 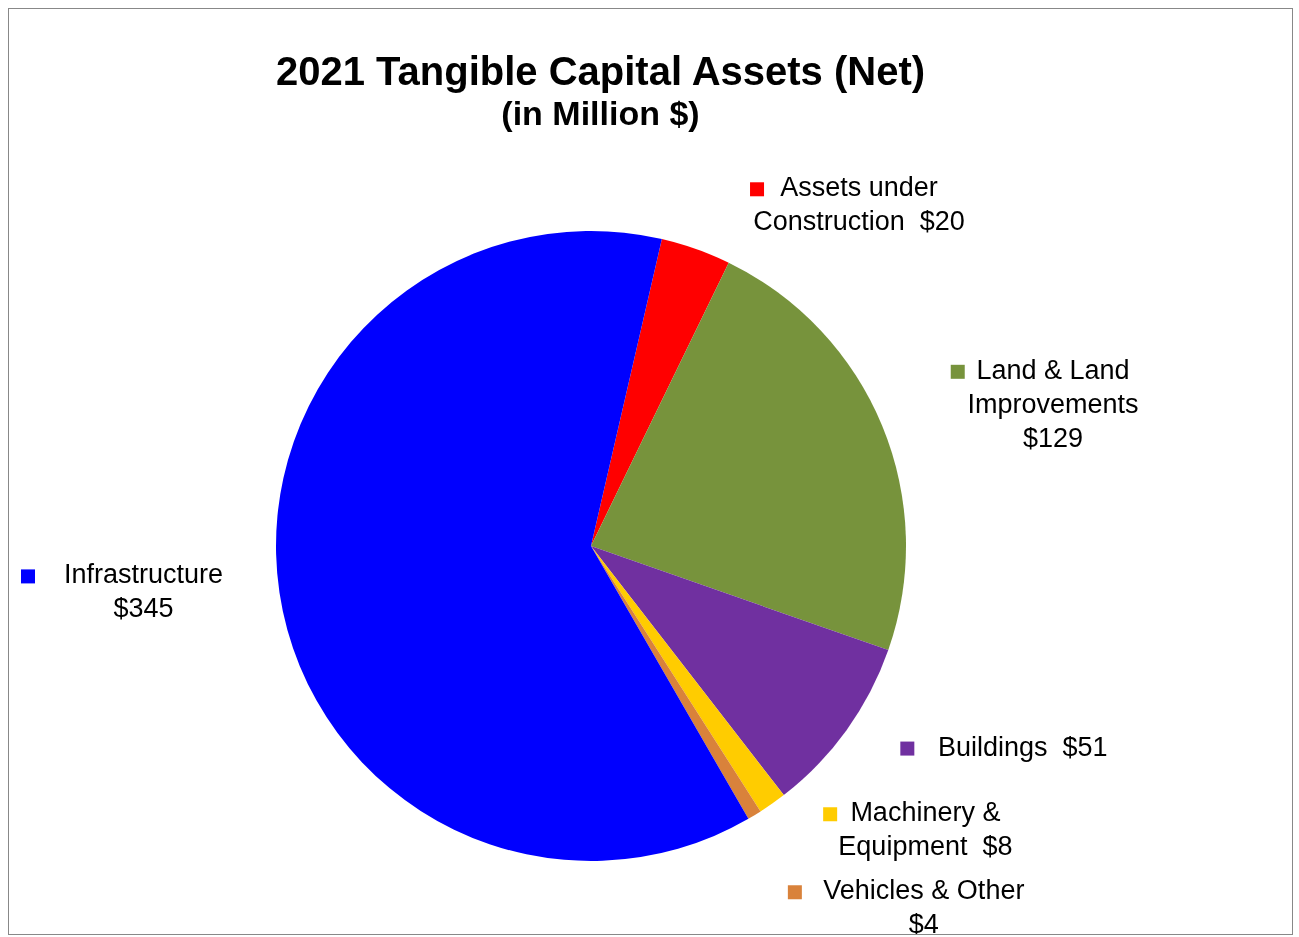 What do you see at coordinates (1023, 746) in the screenshot?
I see `legend-label: Buildings $51` at bounding box center [1023, 746].